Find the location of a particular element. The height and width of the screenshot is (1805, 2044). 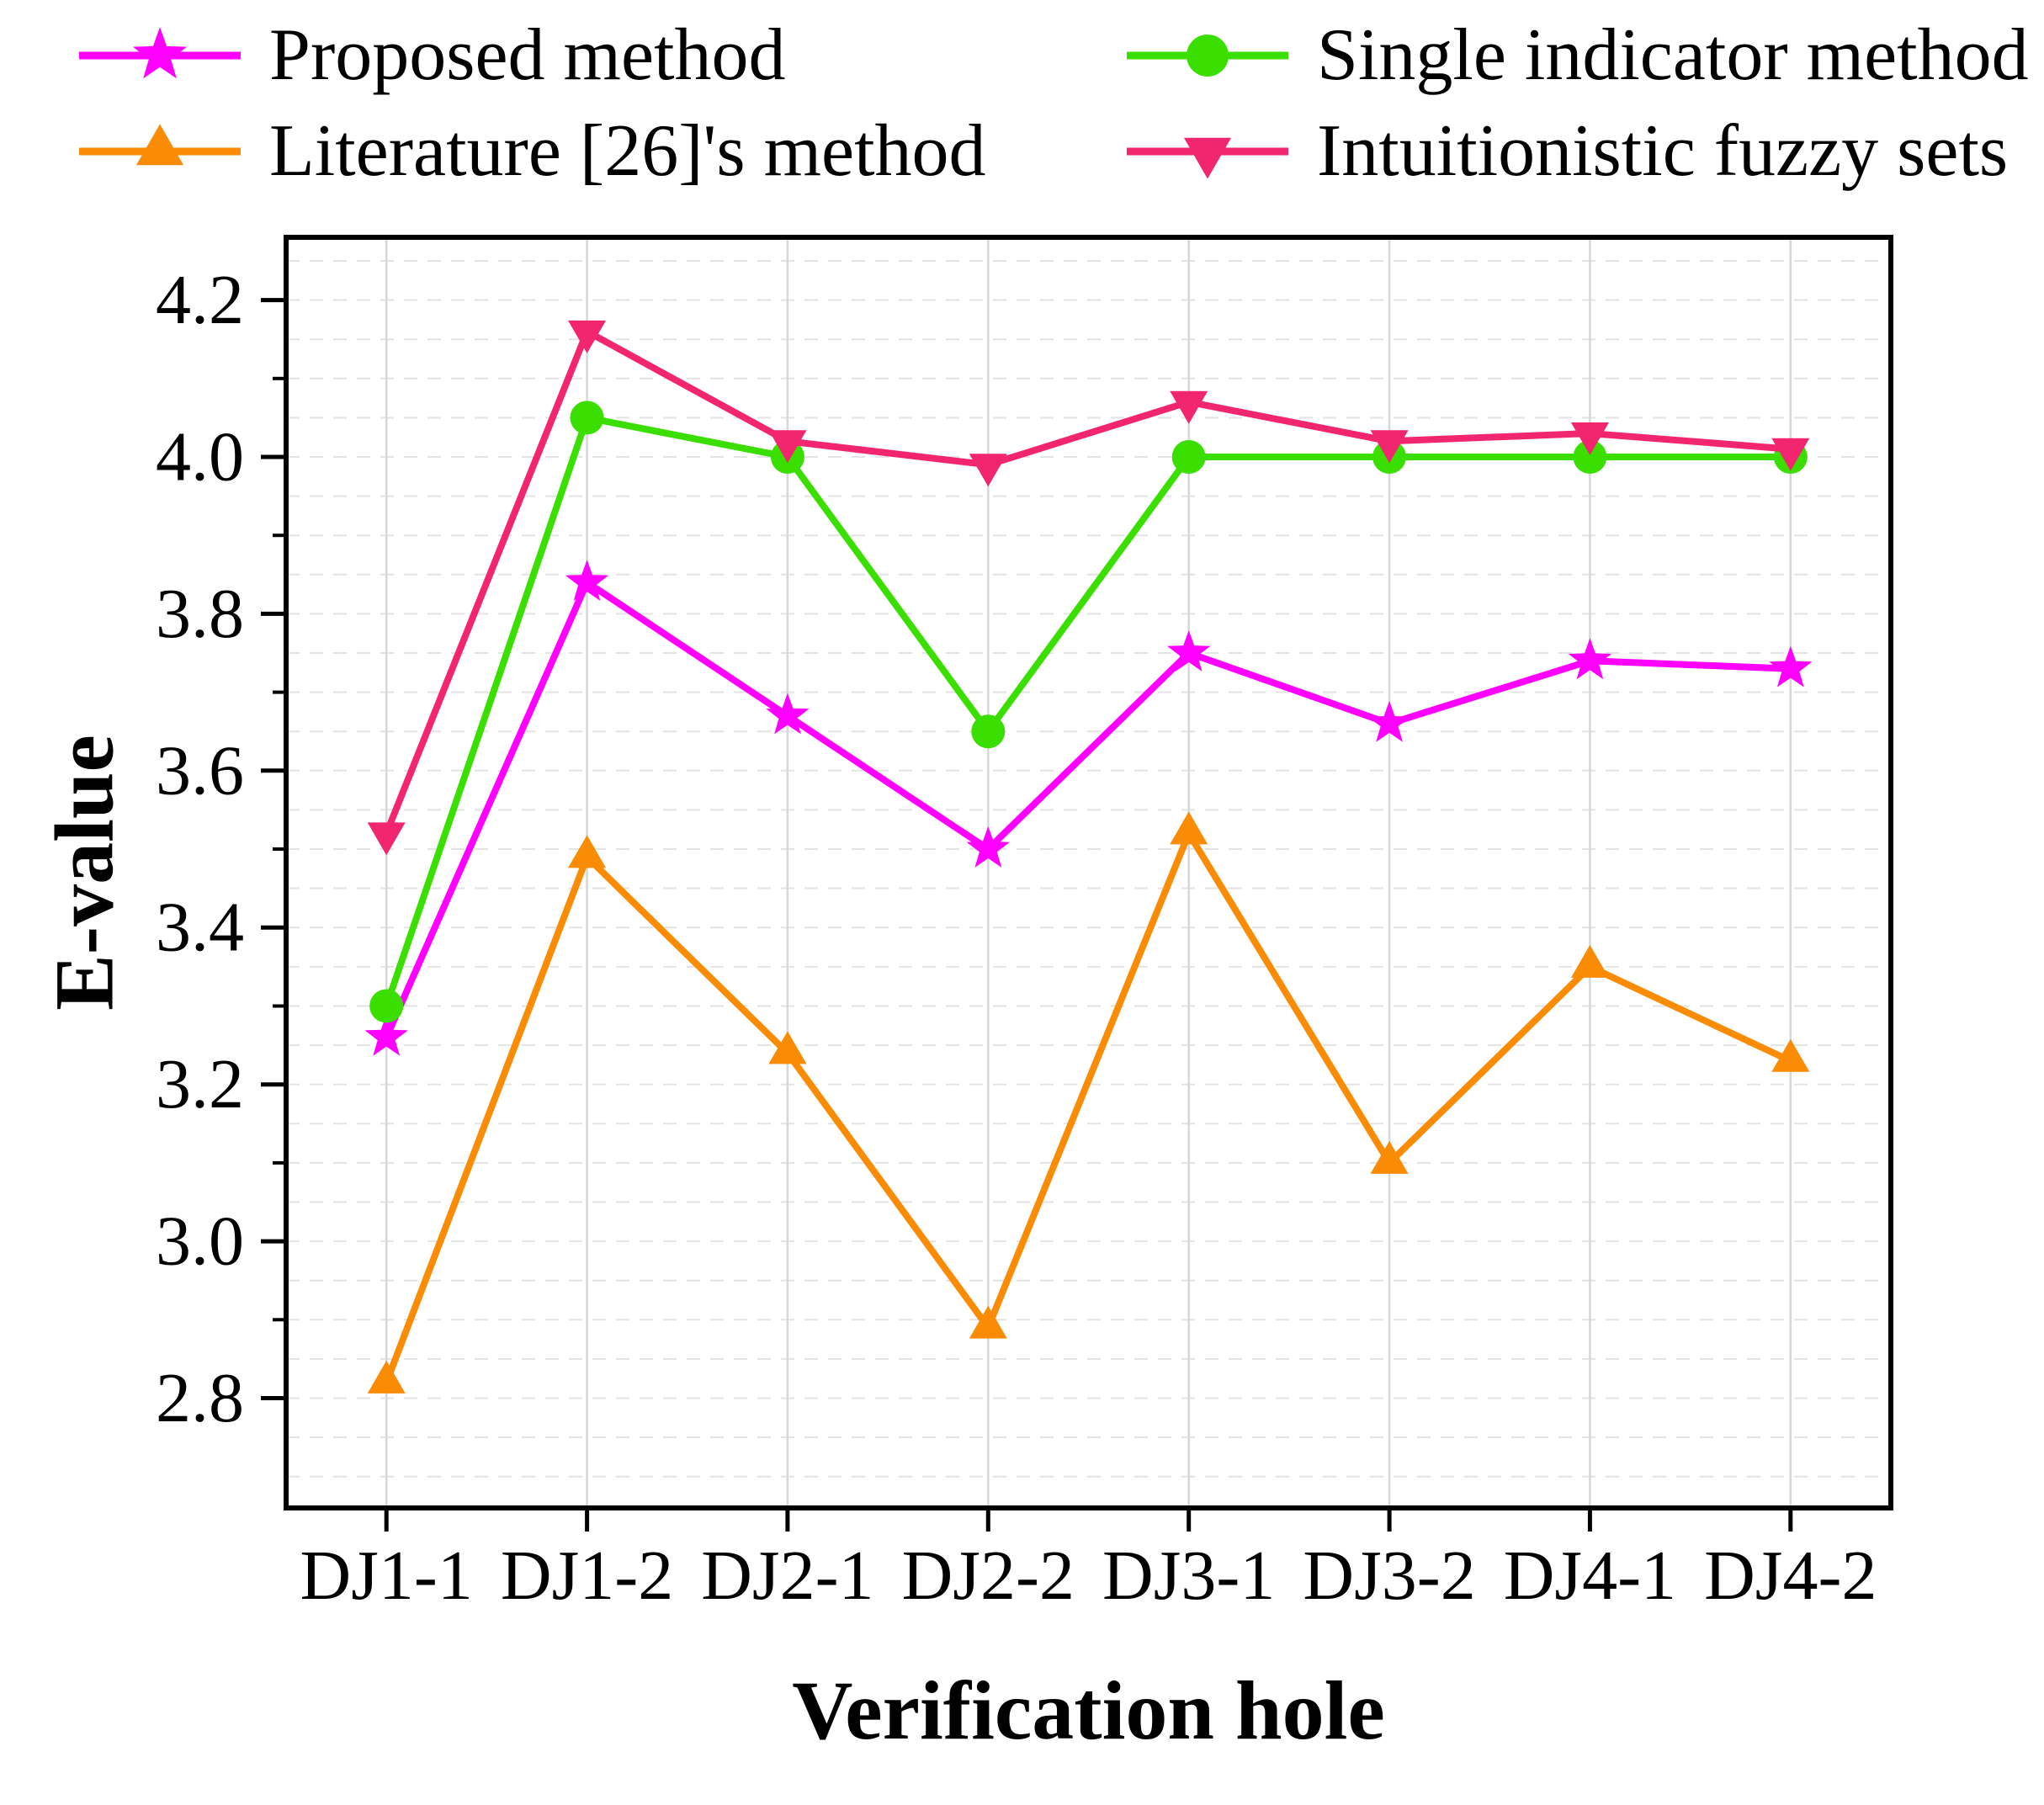

legend-item: Single indicator method is located at coordinates (1576, 56).